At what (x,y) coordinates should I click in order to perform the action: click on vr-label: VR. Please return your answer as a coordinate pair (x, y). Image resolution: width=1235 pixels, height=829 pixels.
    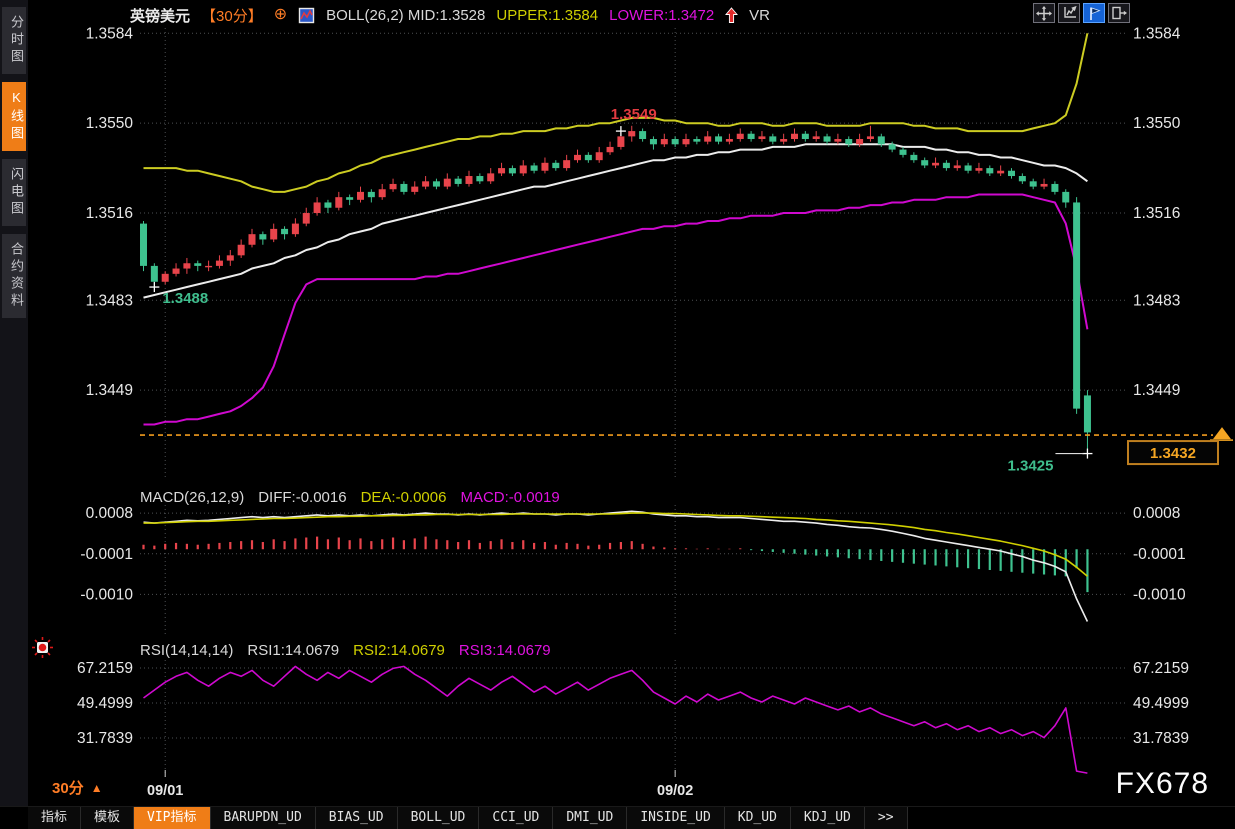
    Looking at the image, I should click on (760, 15).